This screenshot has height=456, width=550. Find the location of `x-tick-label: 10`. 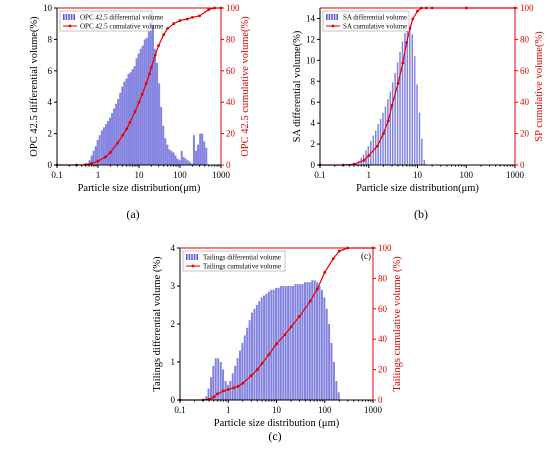

x-tick-label: 10 is located at coordinates (277, 410).